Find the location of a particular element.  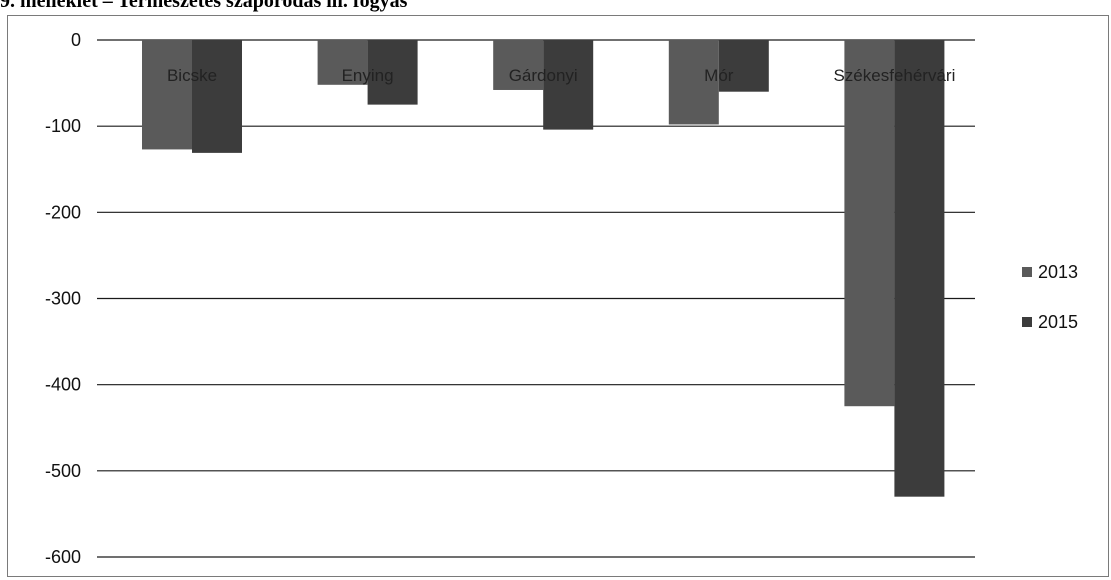

category-labels: Bicske Enying Gárdonyi Mór Székesfehérvári is located at coordinates (561, 75).